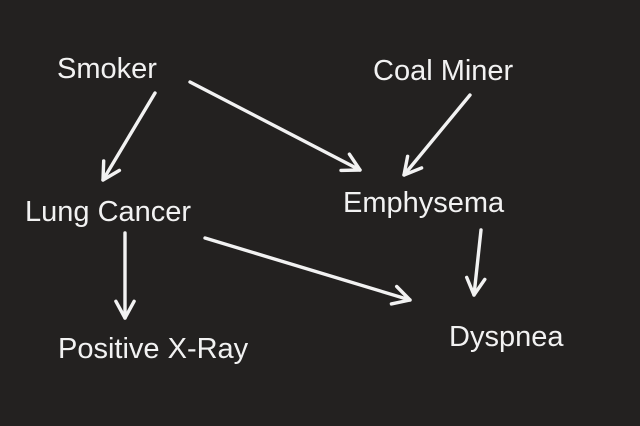 The height and width of the screenshot is (426, 640). I want to click on edge-lung-cancer-to-dyspnea, so click(307, 271).